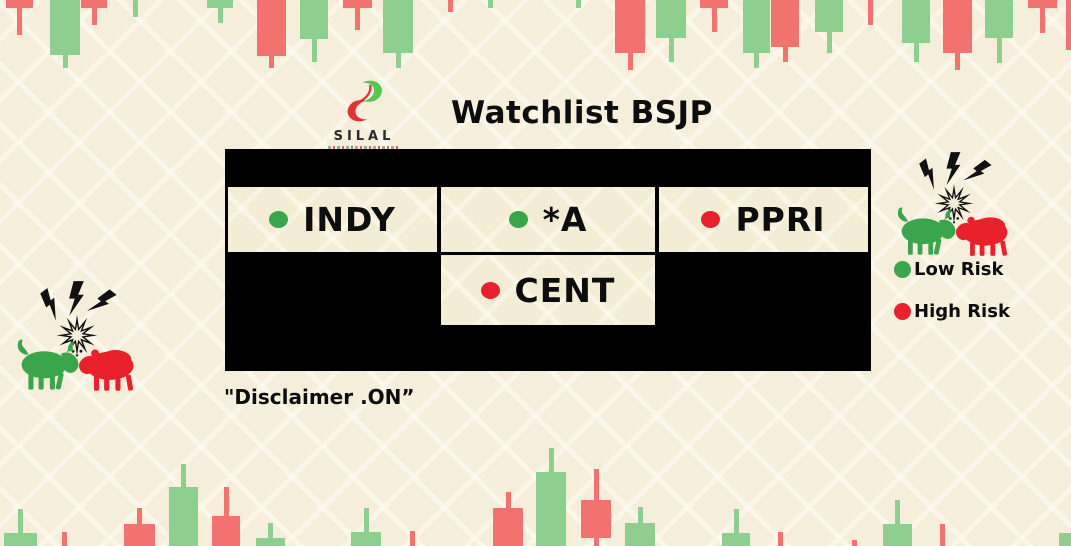 The width and height of the screenshot is (1071, 546). I want to click on legend-item-low-risk: Low Risk, so click(948, 269).